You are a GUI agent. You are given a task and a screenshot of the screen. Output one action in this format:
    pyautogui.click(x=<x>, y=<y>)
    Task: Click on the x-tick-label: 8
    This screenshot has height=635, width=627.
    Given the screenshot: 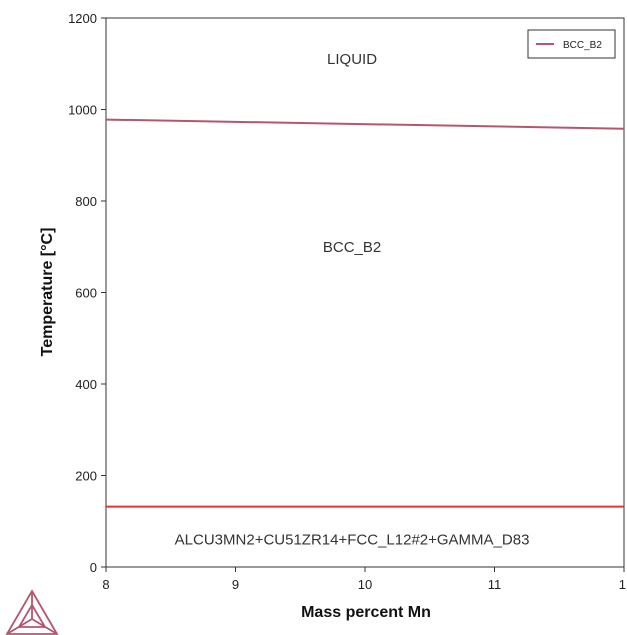 What is the action you would take?
    pyautogui.click(x=105, y=584)
    